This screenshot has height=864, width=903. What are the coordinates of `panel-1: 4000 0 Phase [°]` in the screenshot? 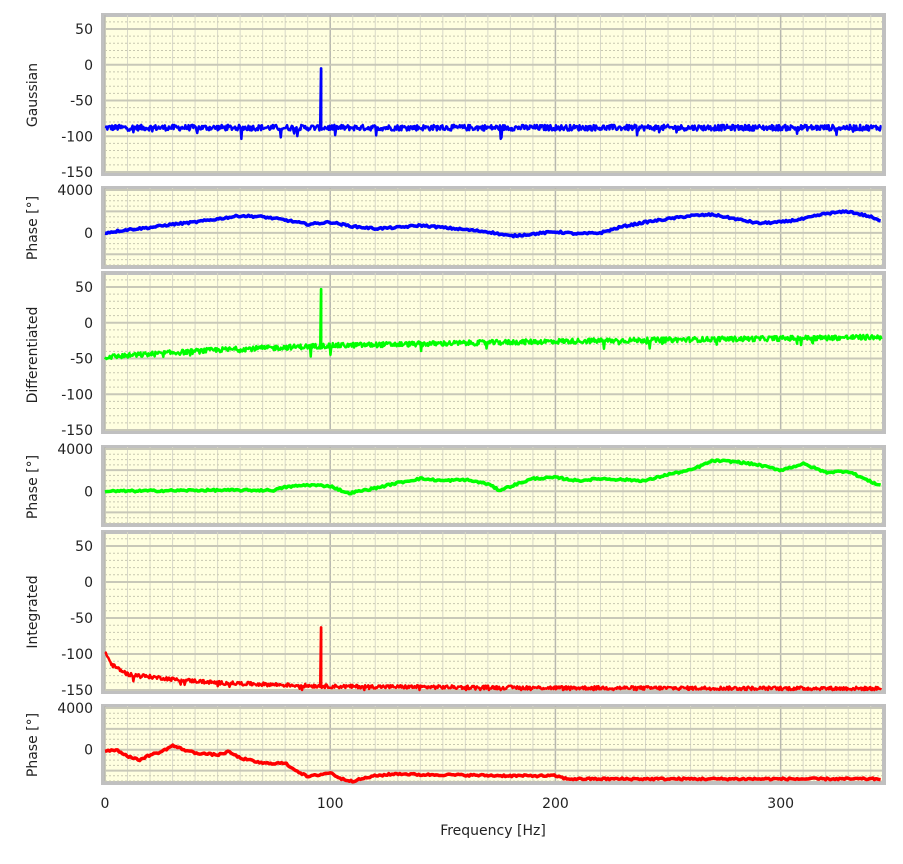 It's located at (455, 226).